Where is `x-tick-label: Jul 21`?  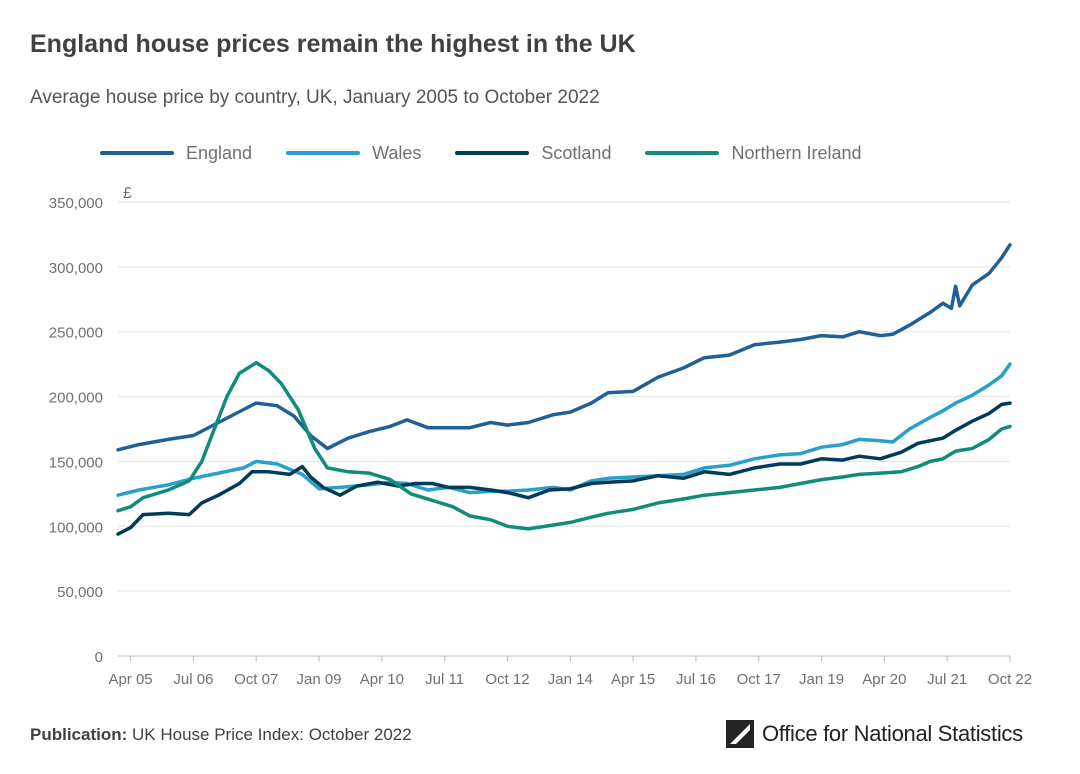
x-tick-label: Jul 21 is located at coordinates (947, 679).